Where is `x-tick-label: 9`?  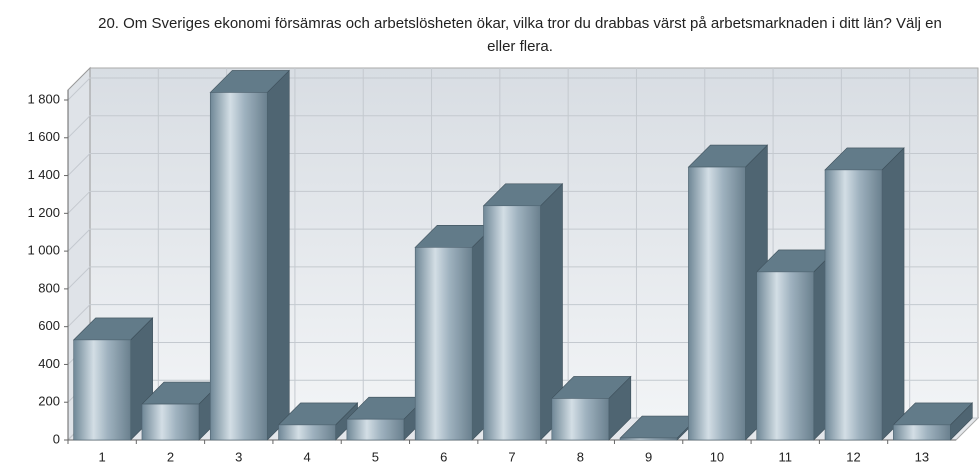 x-tick-label: 9 is located at coordinates (648, 456).